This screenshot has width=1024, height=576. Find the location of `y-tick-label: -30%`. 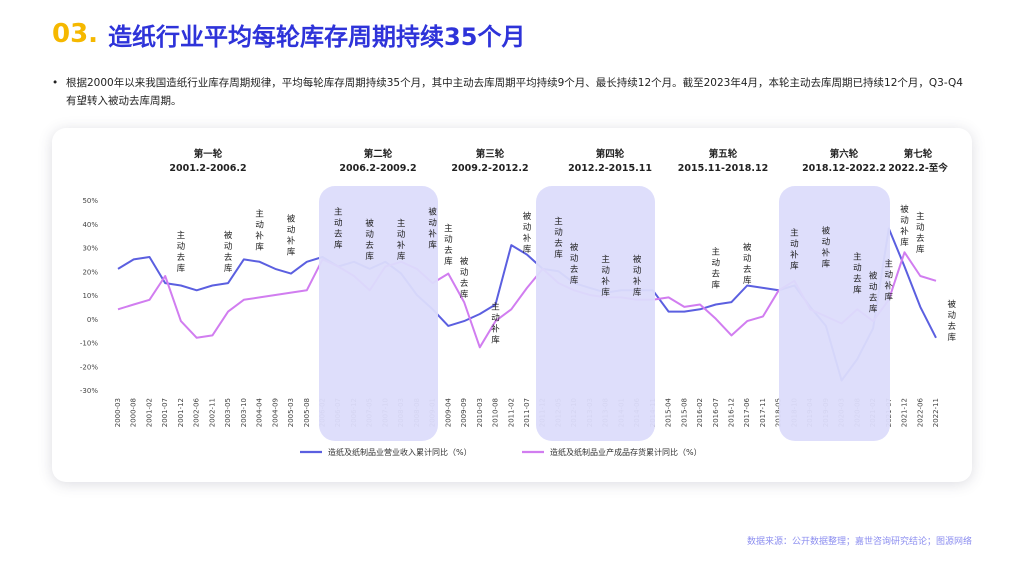

y-tick-label: -30% is located at coordinates (89, 391).